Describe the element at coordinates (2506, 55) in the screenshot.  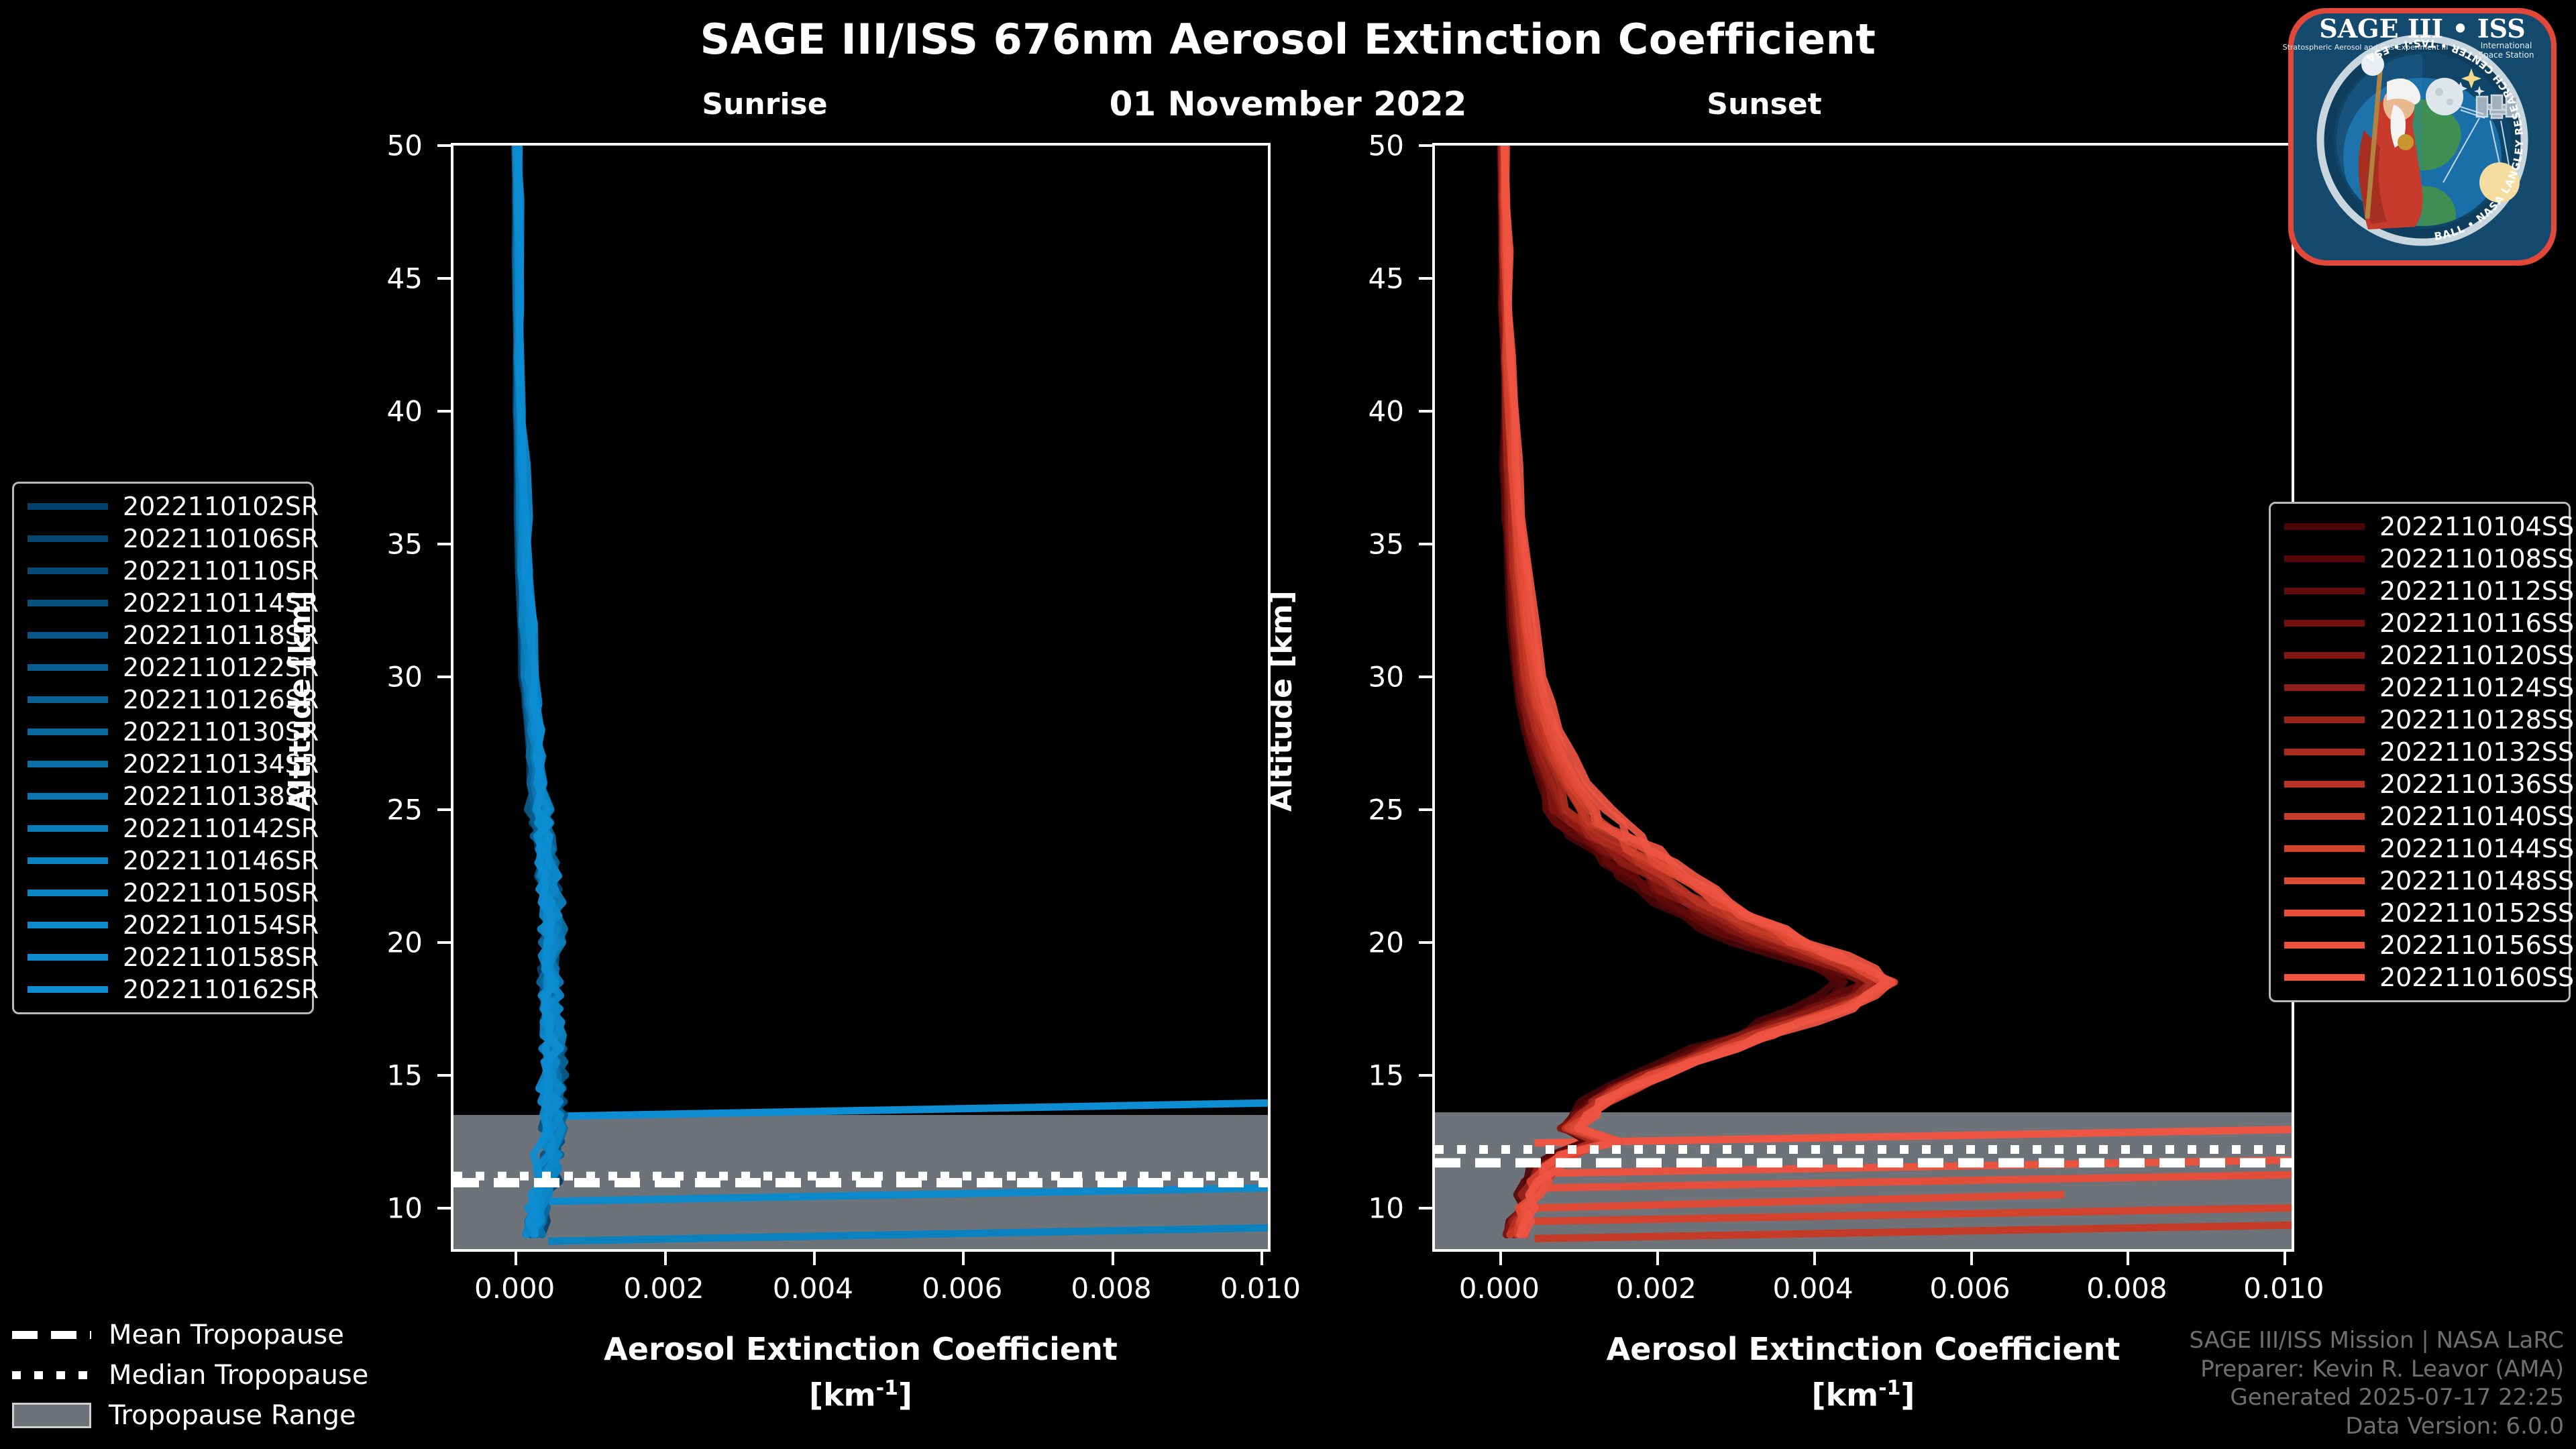
I see `patch-subtitle-right-2: Space Station` at that location.